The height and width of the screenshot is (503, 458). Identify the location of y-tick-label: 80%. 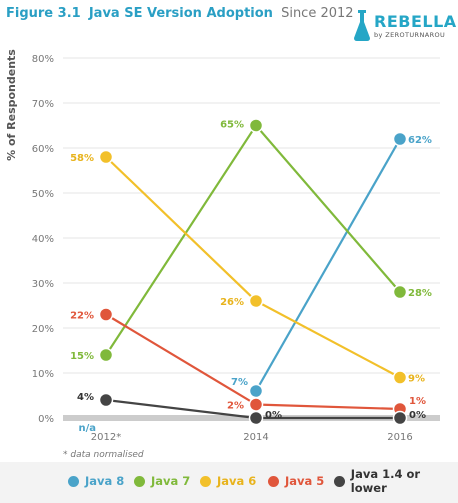
(43, 59).